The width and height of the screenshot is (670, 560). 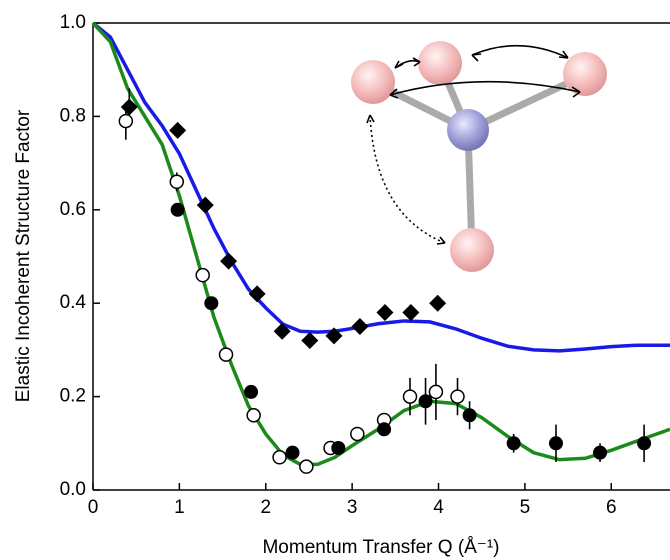 What do you see at coordinates (23, 255) in the screenshot?
I see `y-axis-label: Elastic Incoherent Structure Factor` at bounding box center [23, 255].